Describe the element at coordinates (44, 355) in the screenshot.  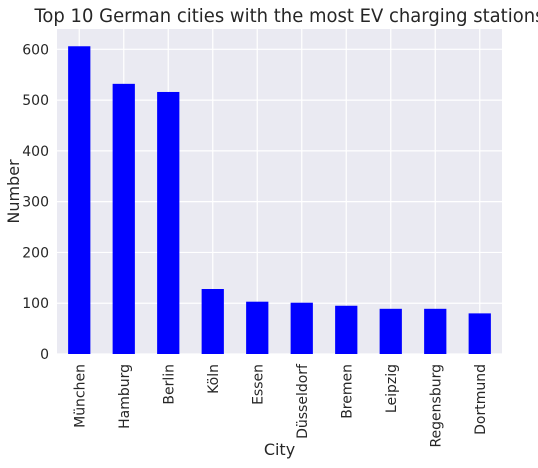
I see `y-tick-label: 0` at that location.